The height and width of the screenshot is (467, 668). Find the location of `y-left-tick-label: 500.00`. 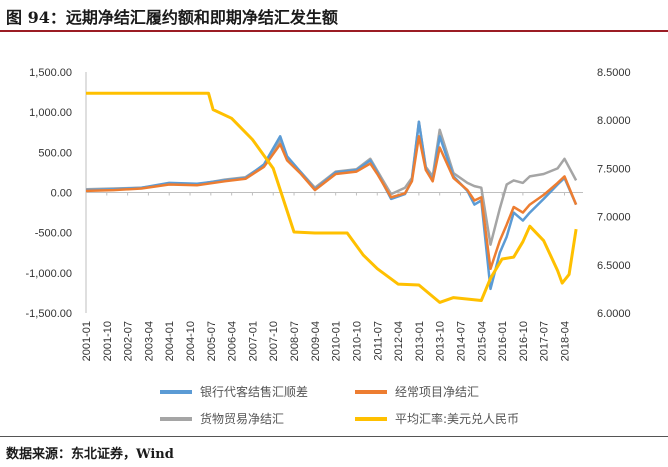

y-left-tick-label: 500.00 is located at coordinates (55, 153).